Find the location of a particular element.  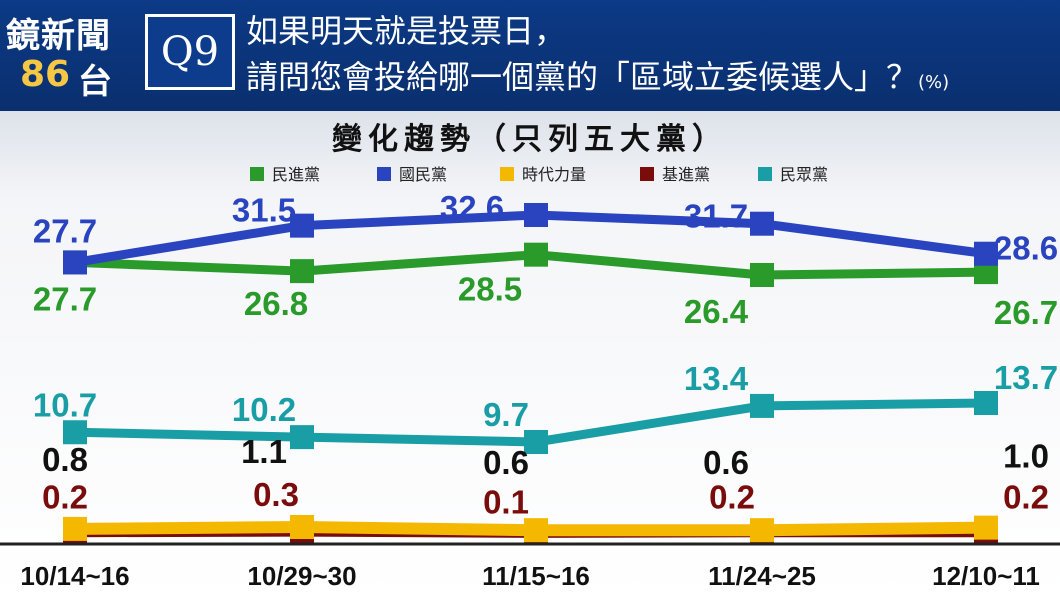

data-label: 28.6 is located at coordinates (1026, 248).